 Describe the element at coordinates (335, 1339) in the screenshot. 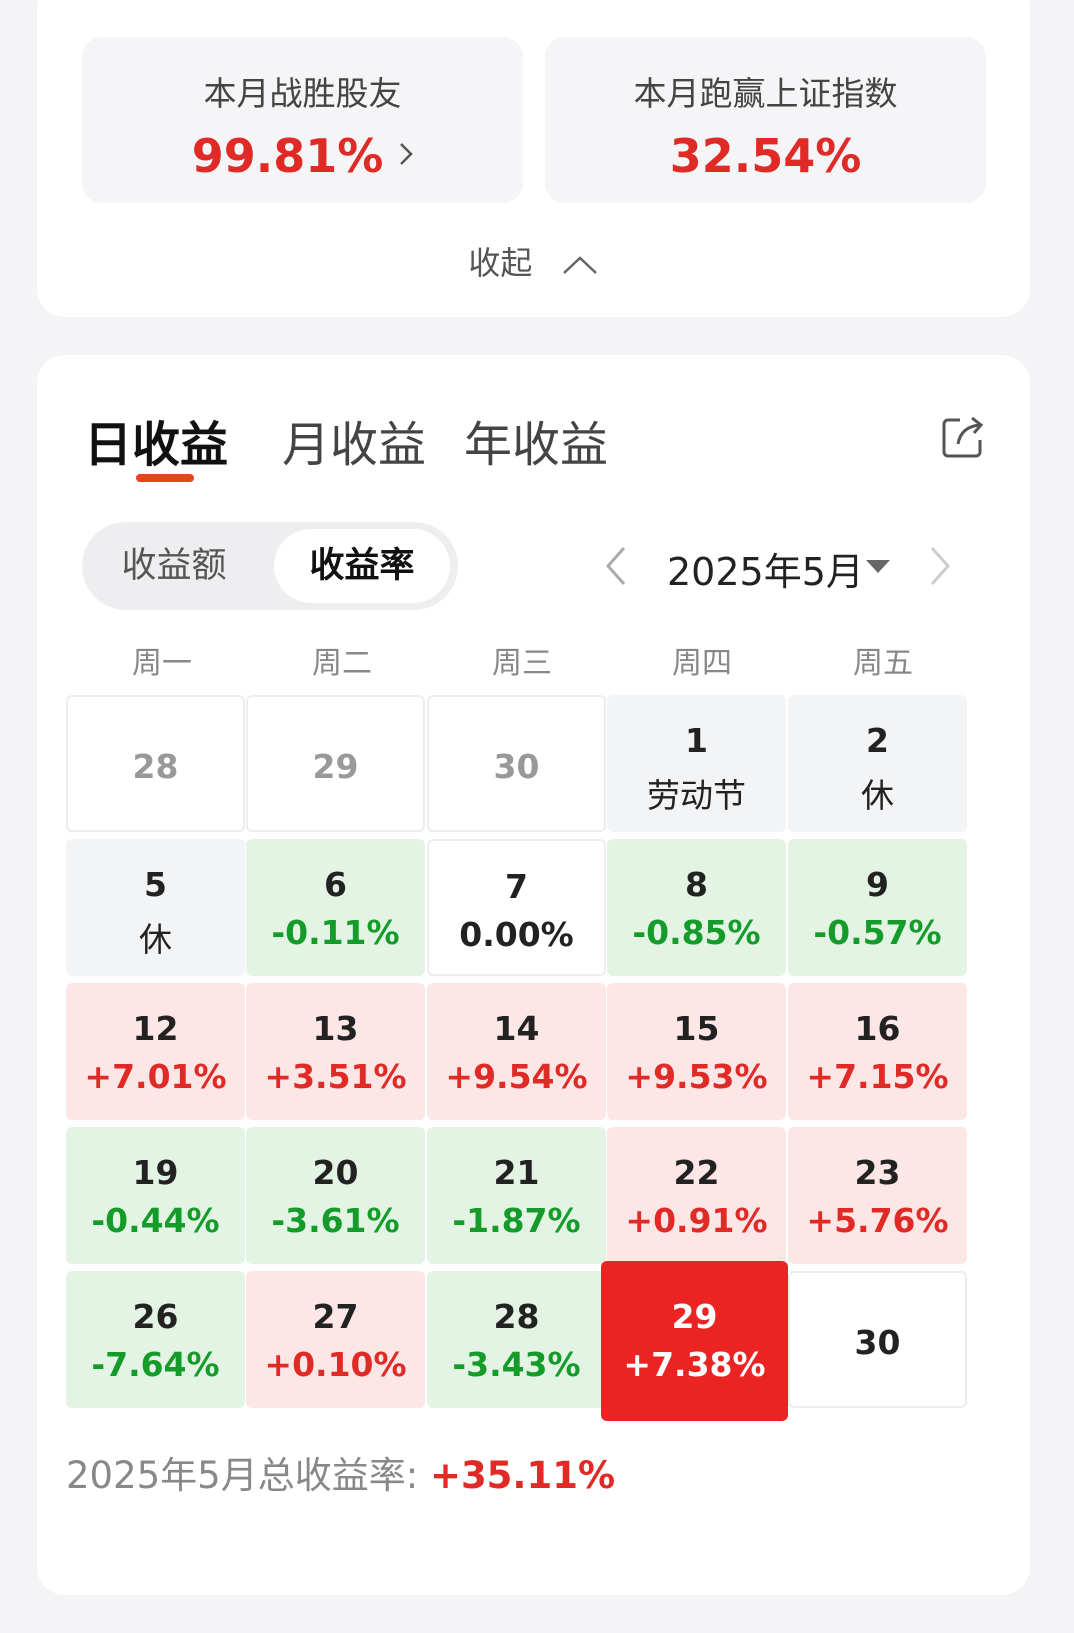

I see `calendar-day-cell: 27 +0.10%` at that location.